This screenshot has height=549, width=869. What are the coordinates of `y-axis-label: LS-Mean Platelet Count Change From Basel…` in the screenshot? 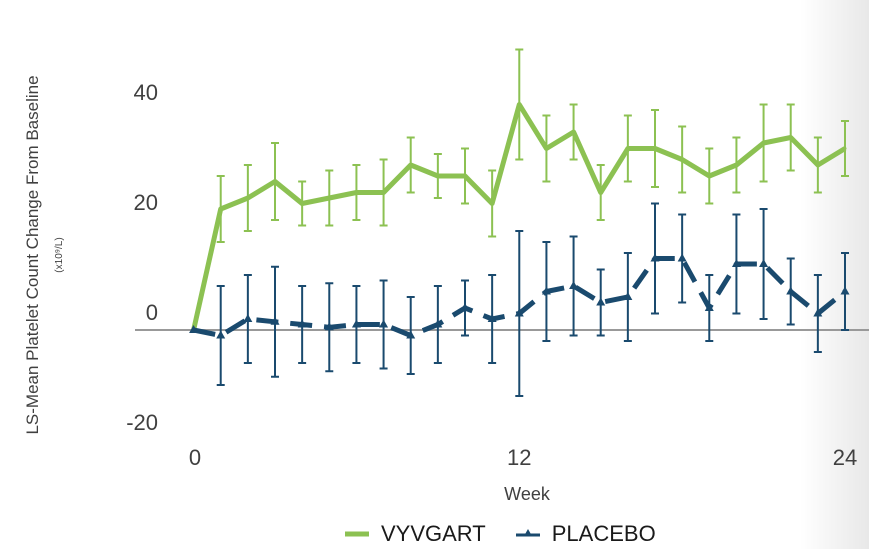 It's located at (32, 254).